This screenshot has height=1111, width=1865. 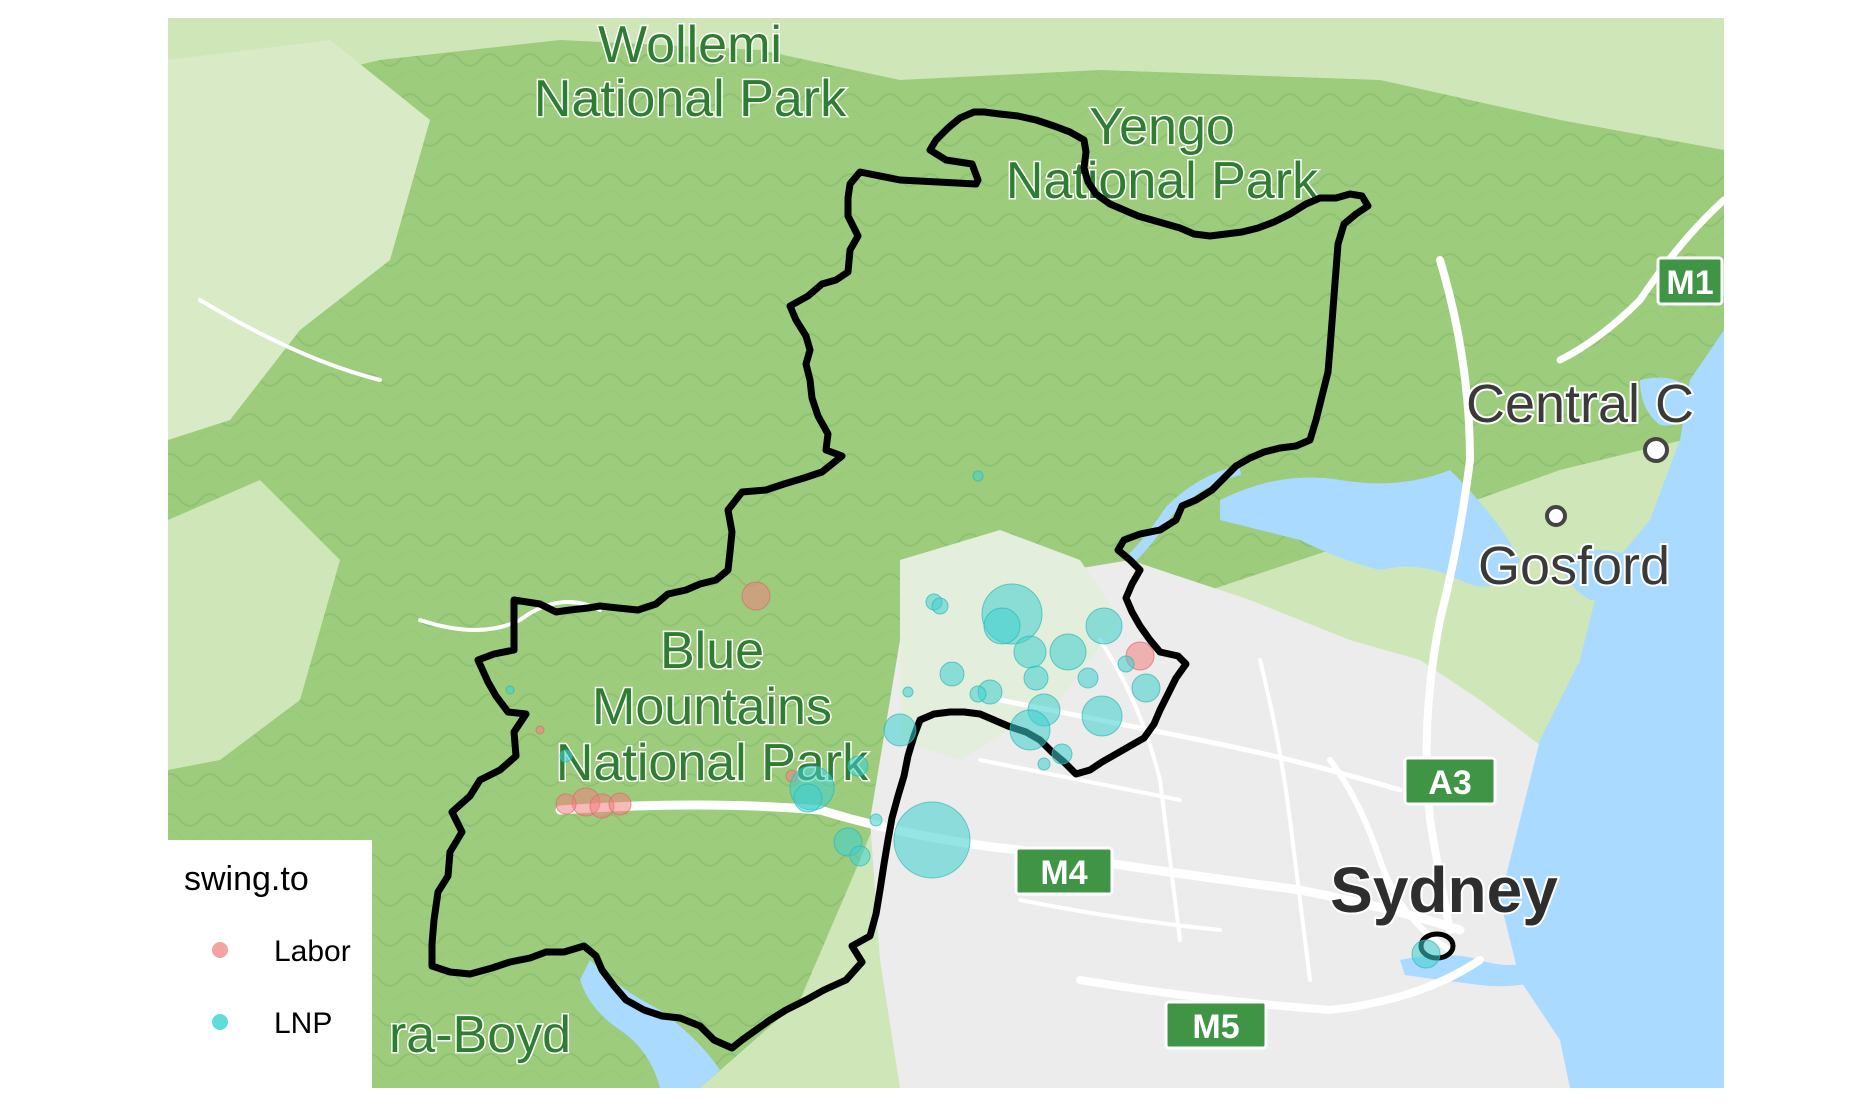 What do you see at coordinates (690, 99) in the screenshot?
I see `place-label-wollemi: National Park` at bounding box center [690, 99].